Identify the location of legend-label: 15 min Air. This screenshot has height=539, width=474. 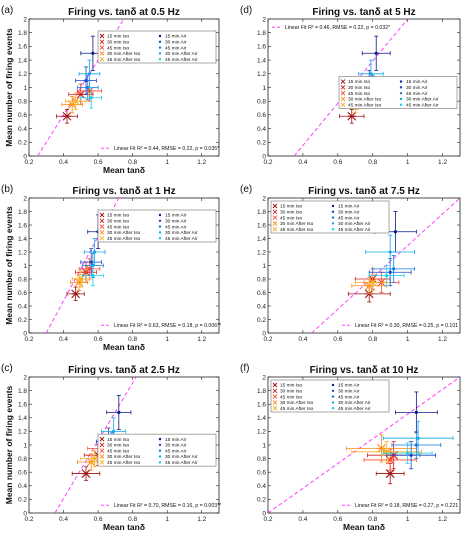
(176, 216).